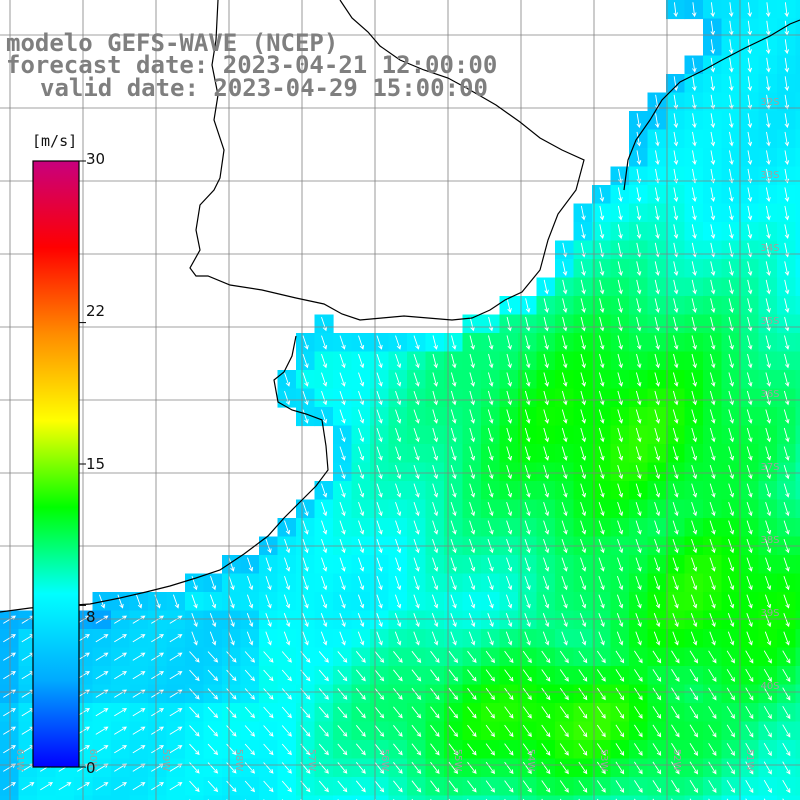  Describe the element at coordinates (769, 102) in the screenshot. I see `latitude-label: 32S` at that location.